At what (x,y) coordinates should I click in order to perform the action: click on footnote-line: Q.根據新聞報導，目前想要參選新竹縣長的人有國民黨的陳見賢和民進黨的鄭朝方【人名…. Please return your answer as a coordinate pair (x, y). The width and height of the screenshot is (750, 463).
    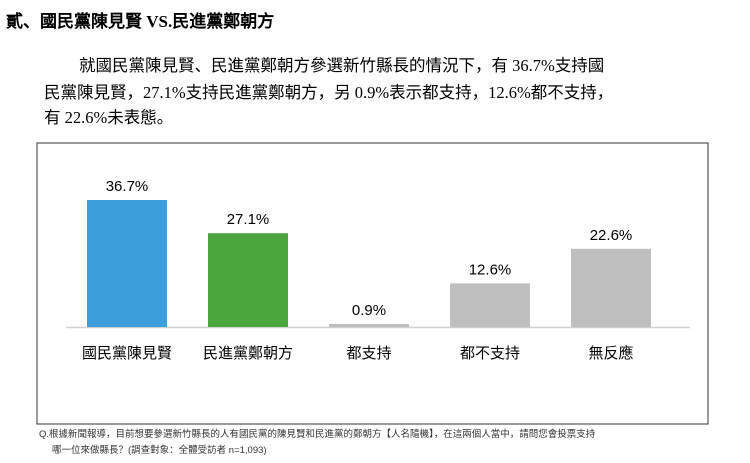
    Looking at the image, I should click on (317, 434).